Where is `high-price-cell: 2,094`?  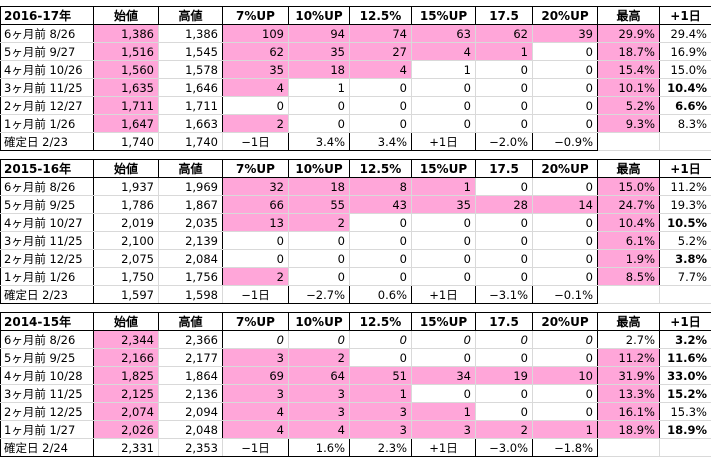 high-price-cell: 2,094 is located at coordinates (190, 411).